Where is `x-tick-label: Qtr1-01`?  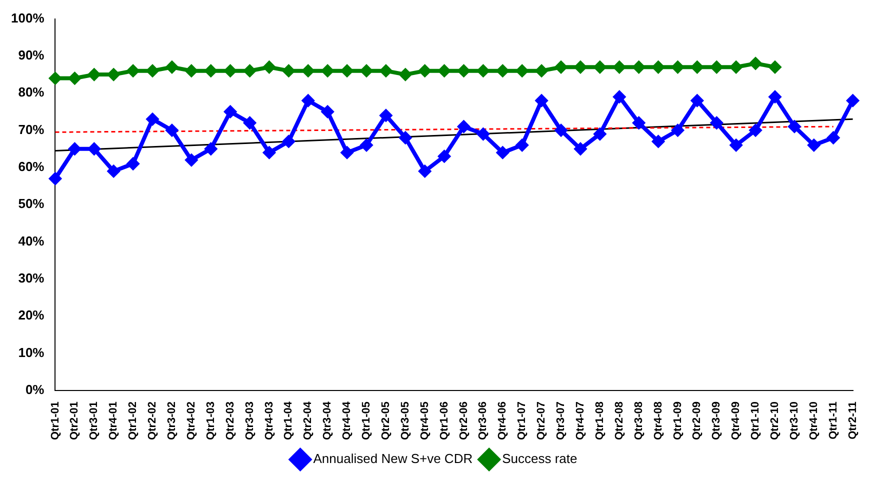
x-tick-label: Qtr1-01 is located at coordinates (55, 420).